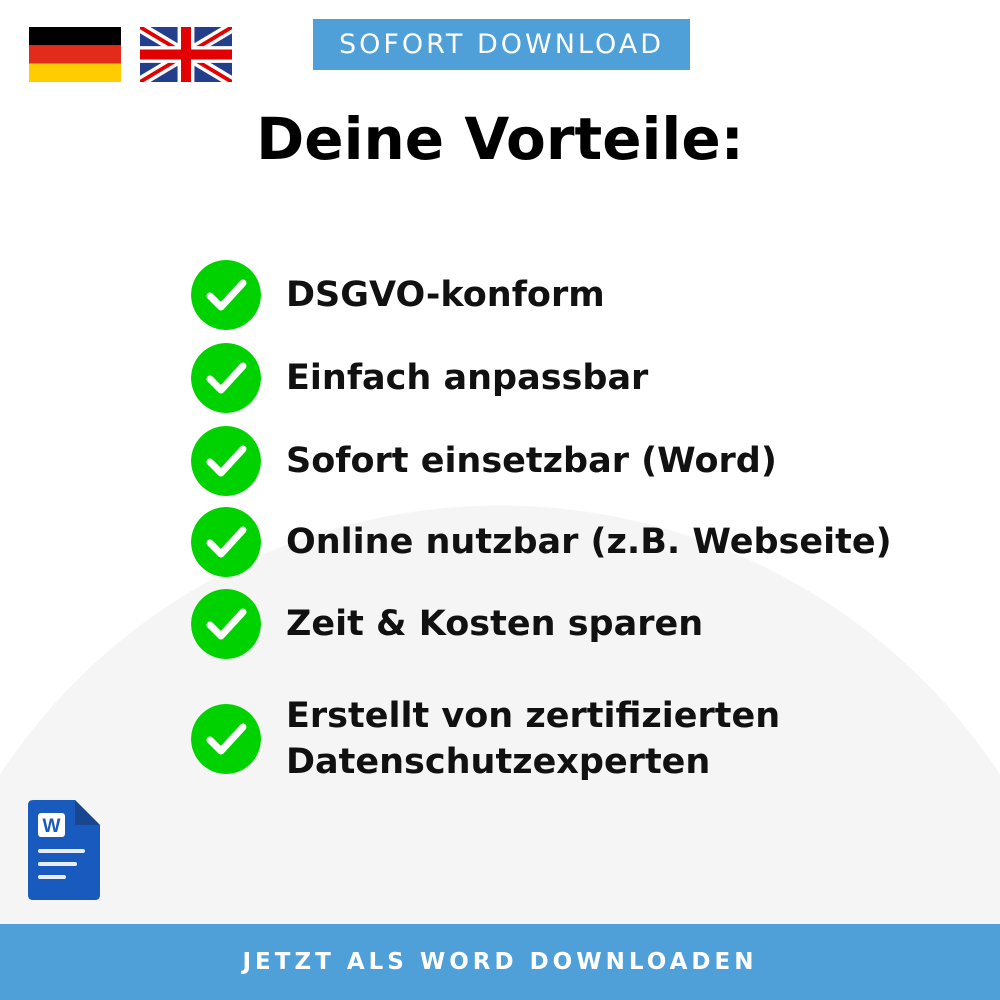 This screenshot has width=1000, height=1000. Describe the element at coordinates (75, 54) in the screenshot. I see `germany-flag-icon` at that location.